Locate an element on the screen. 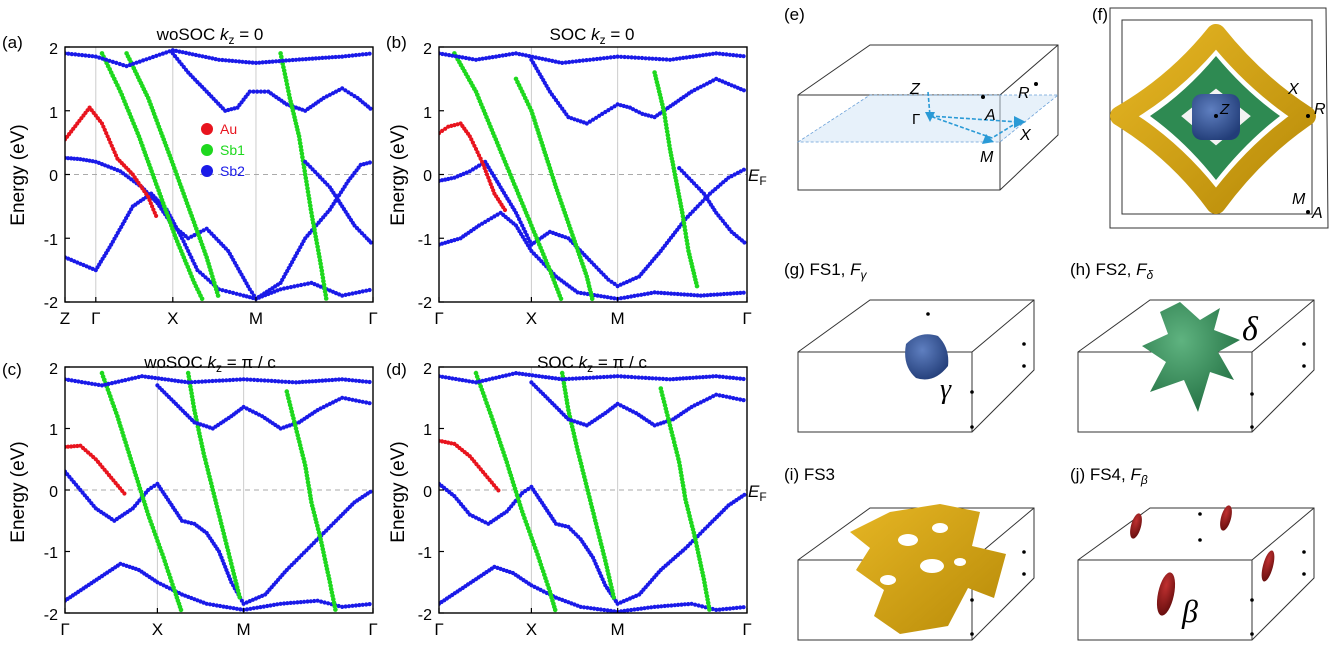 The width and height of the screenshot is (1332, 654). y-ticks-a: 2 1 0 -1 -2 is located at coordinates (51, 176).